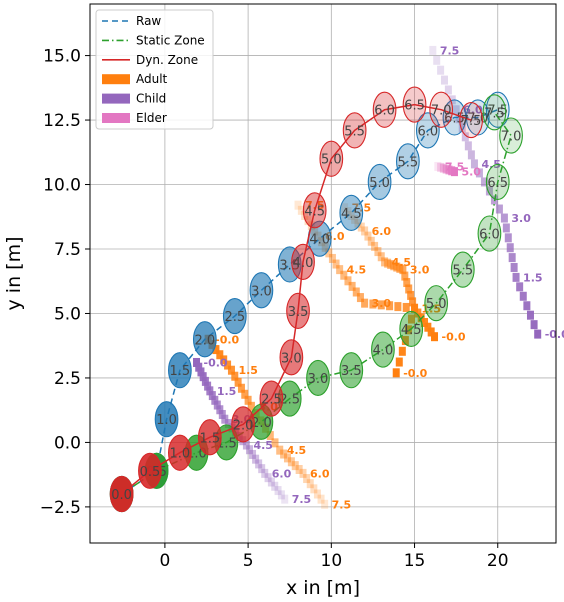 This screenshot has width=564, height=602. What do you see at coordinates (167, 60) in the screenshot?
I see `legend-label: Dyn. Zone` at bounding box center [167, 60].